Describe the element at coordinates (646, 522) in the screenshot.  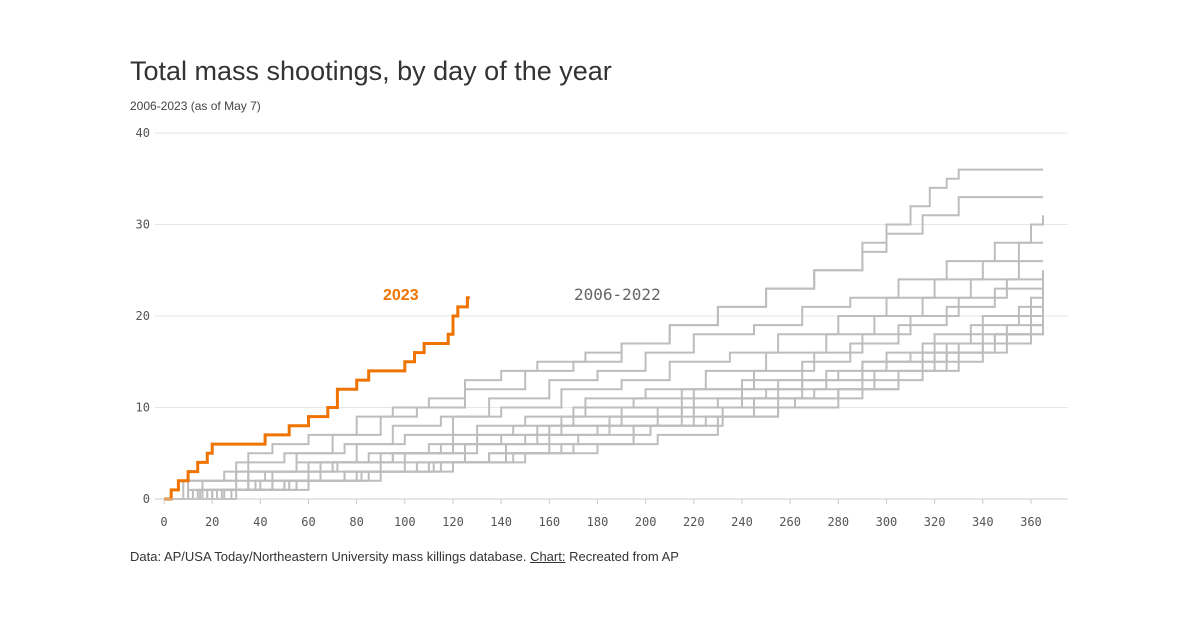
I see `x-tick-label-200: 200` at that location.